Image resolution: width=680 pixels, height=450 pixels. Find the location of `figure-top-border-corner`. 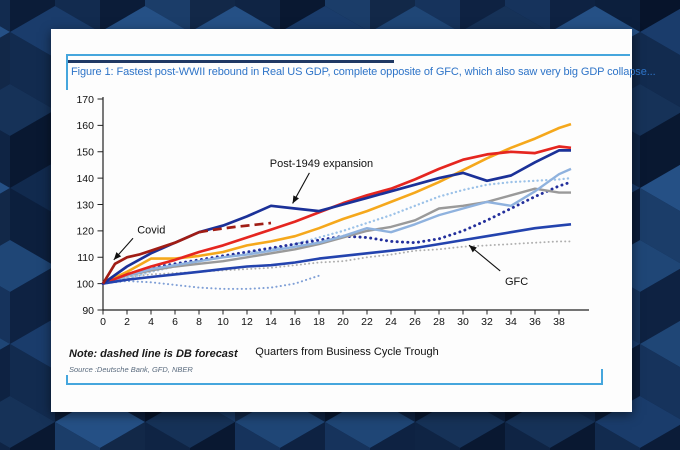

figure-top-border-corner is located at coordinates (67, 72).